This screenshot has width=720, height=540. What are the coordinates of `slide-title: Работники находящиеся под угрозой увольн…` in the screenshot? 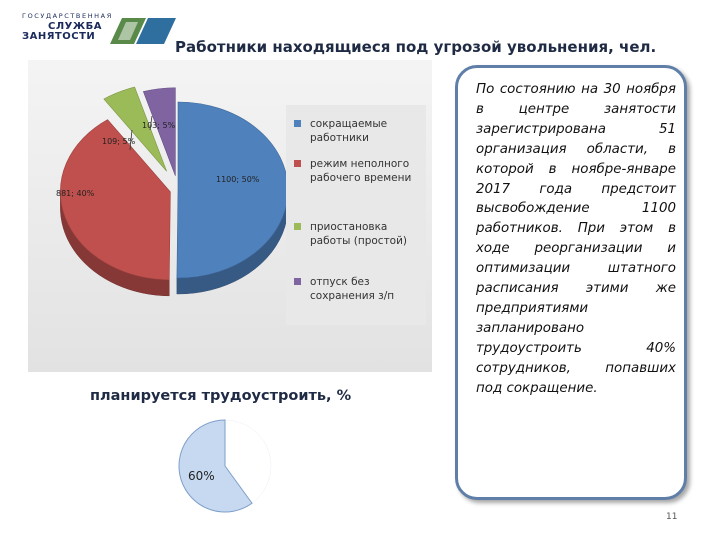 It's located at (416, 47).